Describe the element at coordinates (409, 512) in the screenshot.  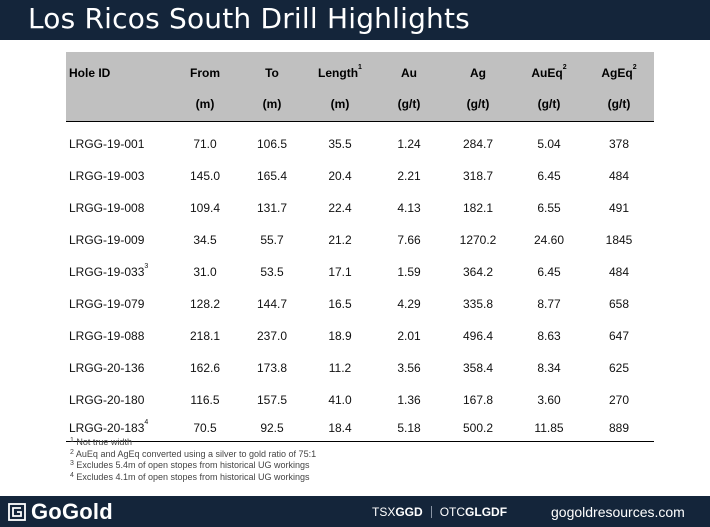
I see `ticker-tsx-symbol: GGD` at that location.